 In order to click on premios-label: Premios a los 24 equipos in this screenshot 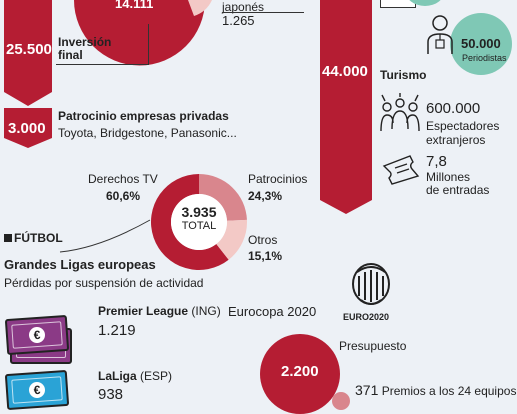, I will do `click(449, 391)`.